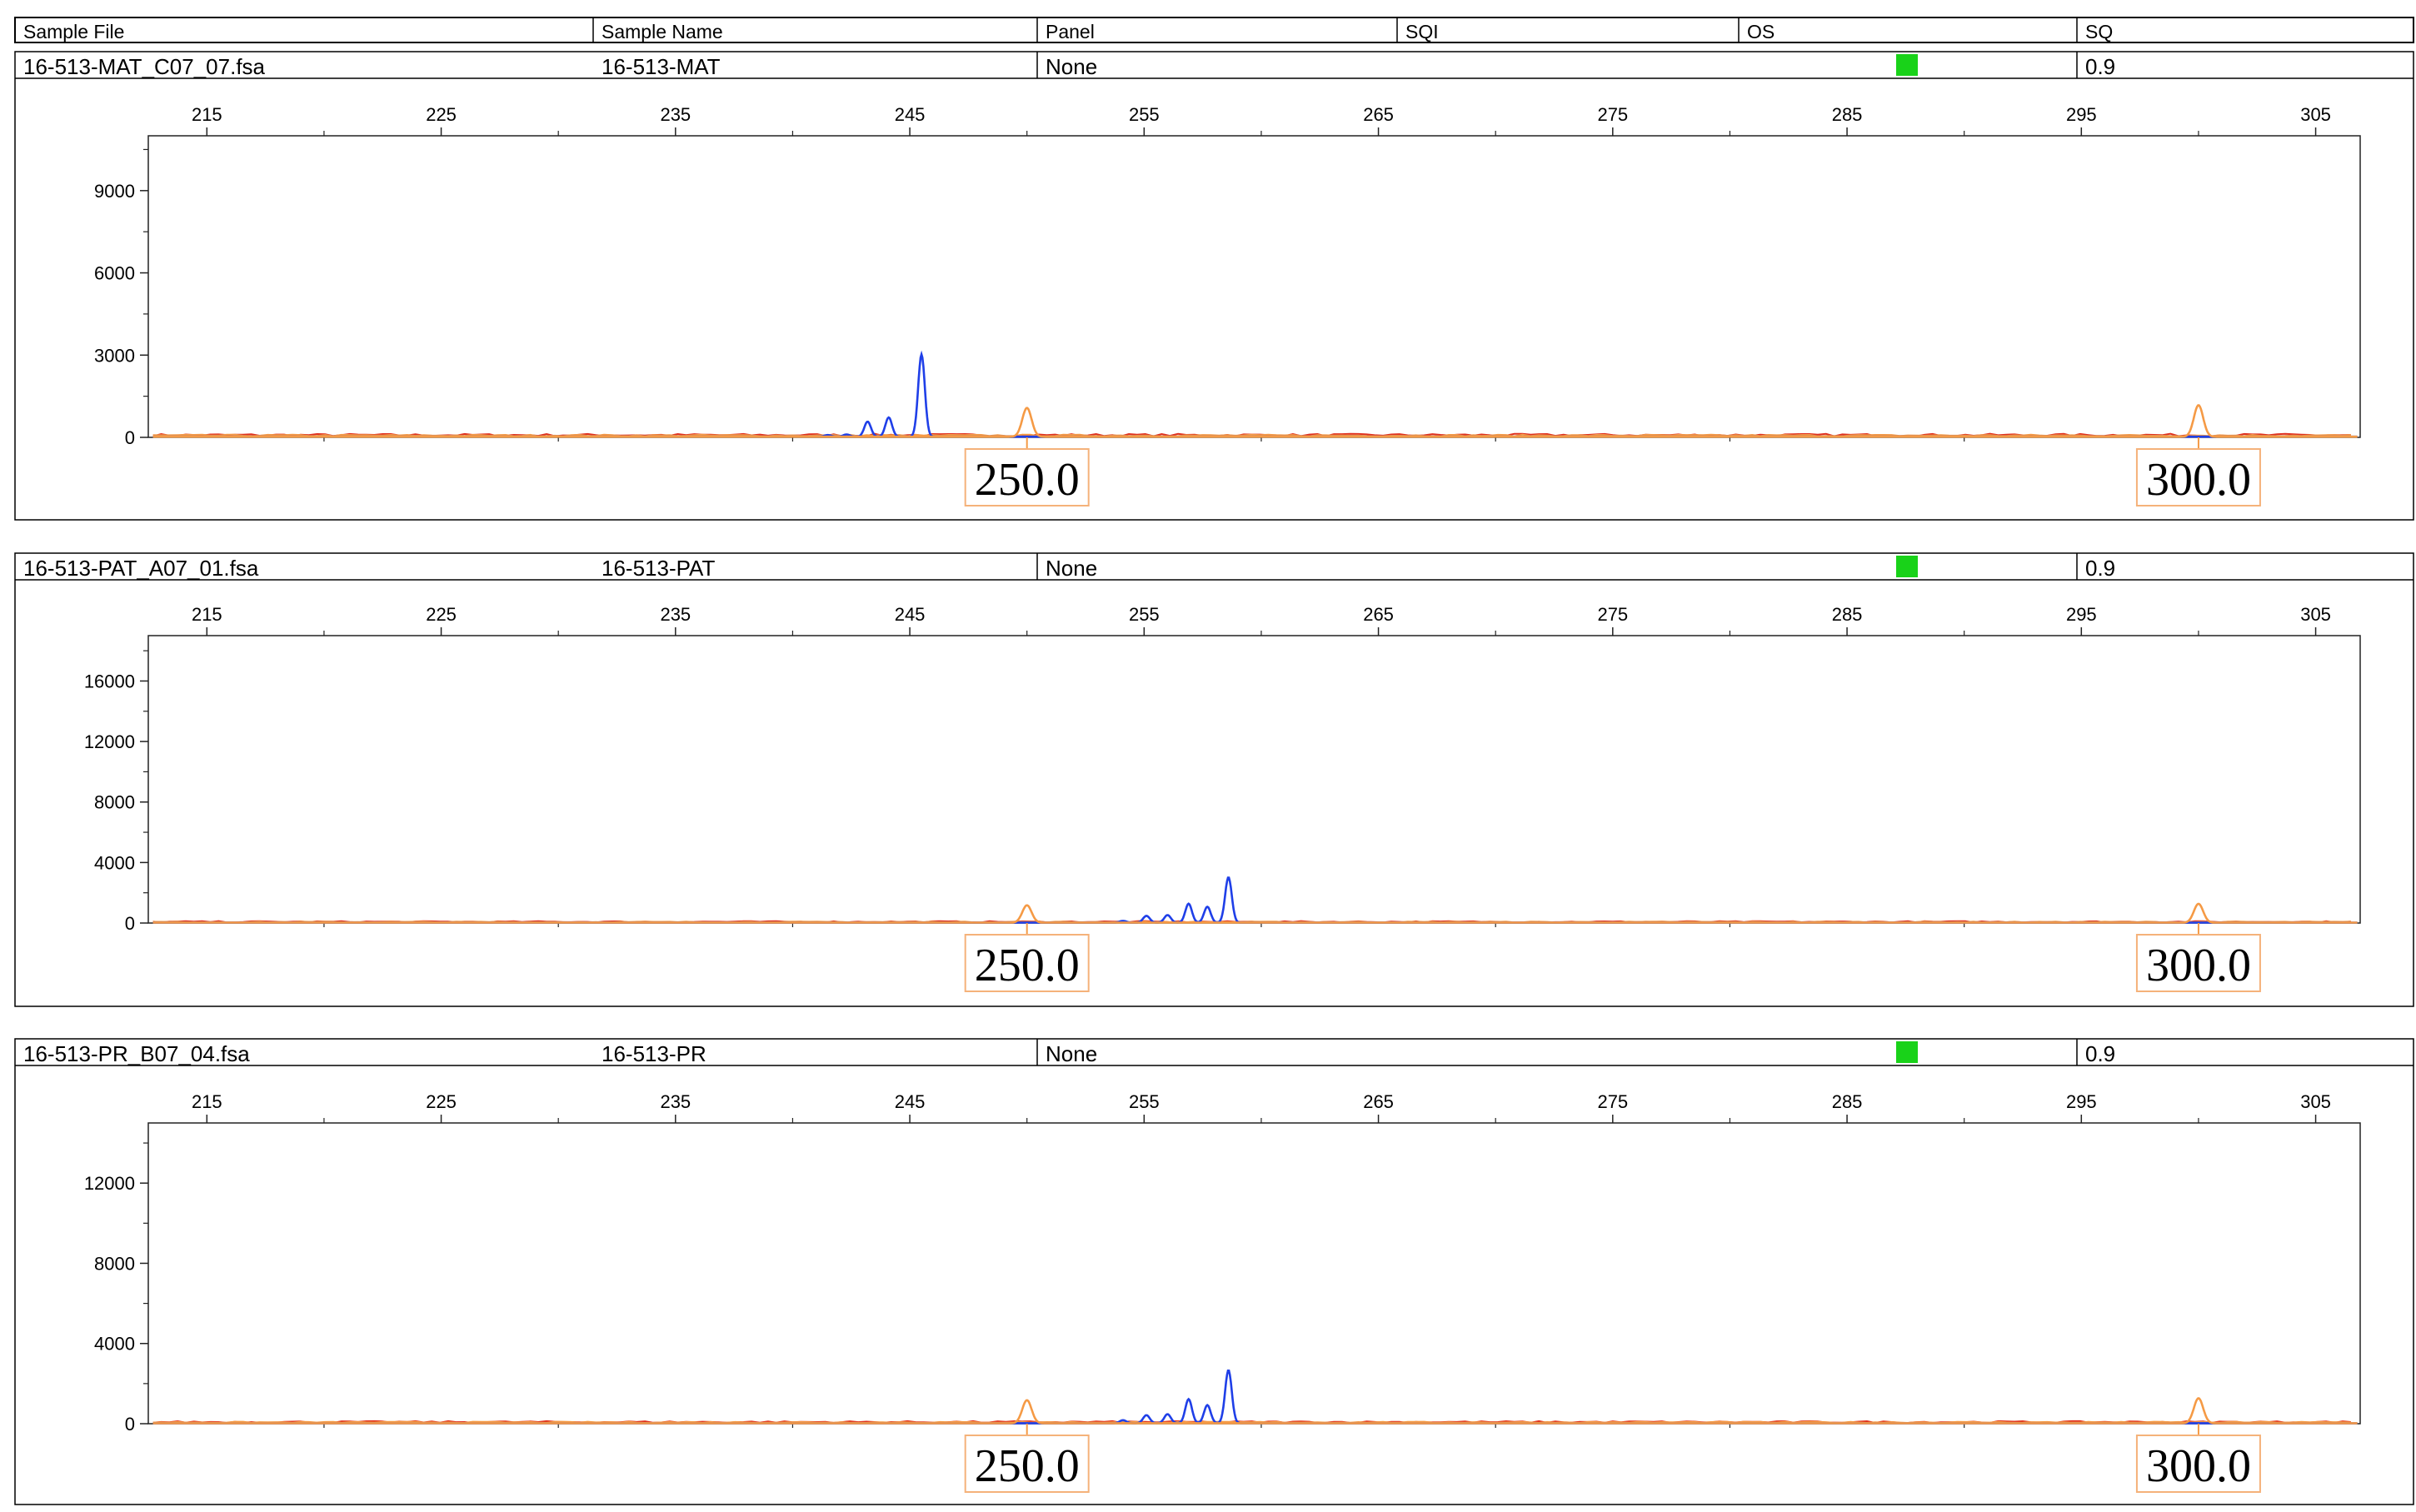 The image size is (2416, 1512). What do you see at coordinates (141, 568) in the screenshot?
I see `sample-file-name: 16-513-PAT_A07_01.fsa` at bounding box center [141, 568].